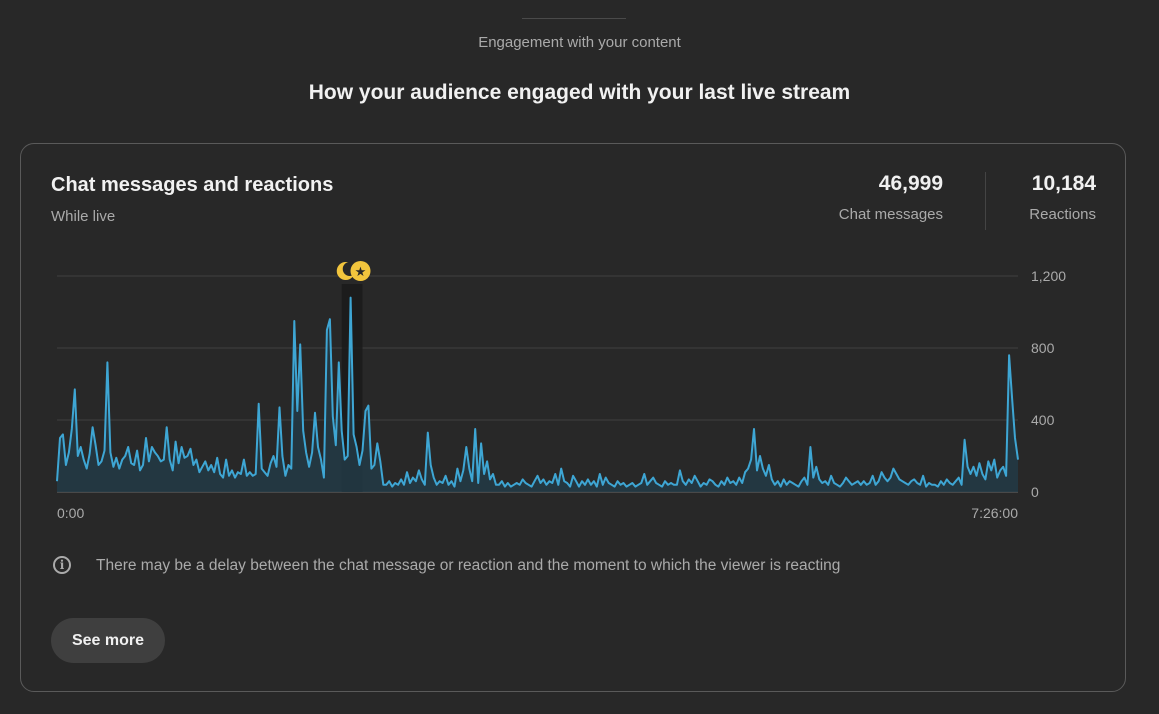  I want to click on top-divider, so click(574, 18).